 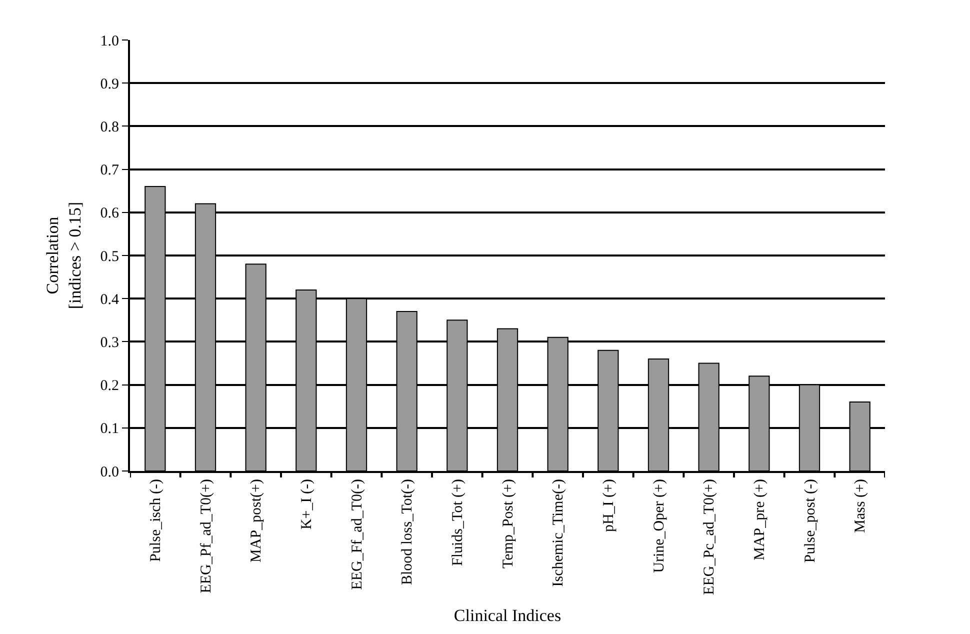 I want to click on x-tick-label: Pulse_post (-), so click(x=810, y=521).